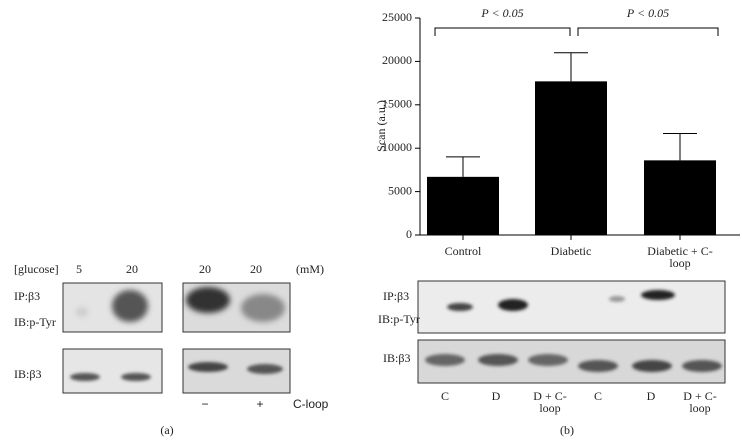 Image resolution: width=742 pixels, height=444 pixels. I want to click on cloop-label: C-loop, so click(311, 404).